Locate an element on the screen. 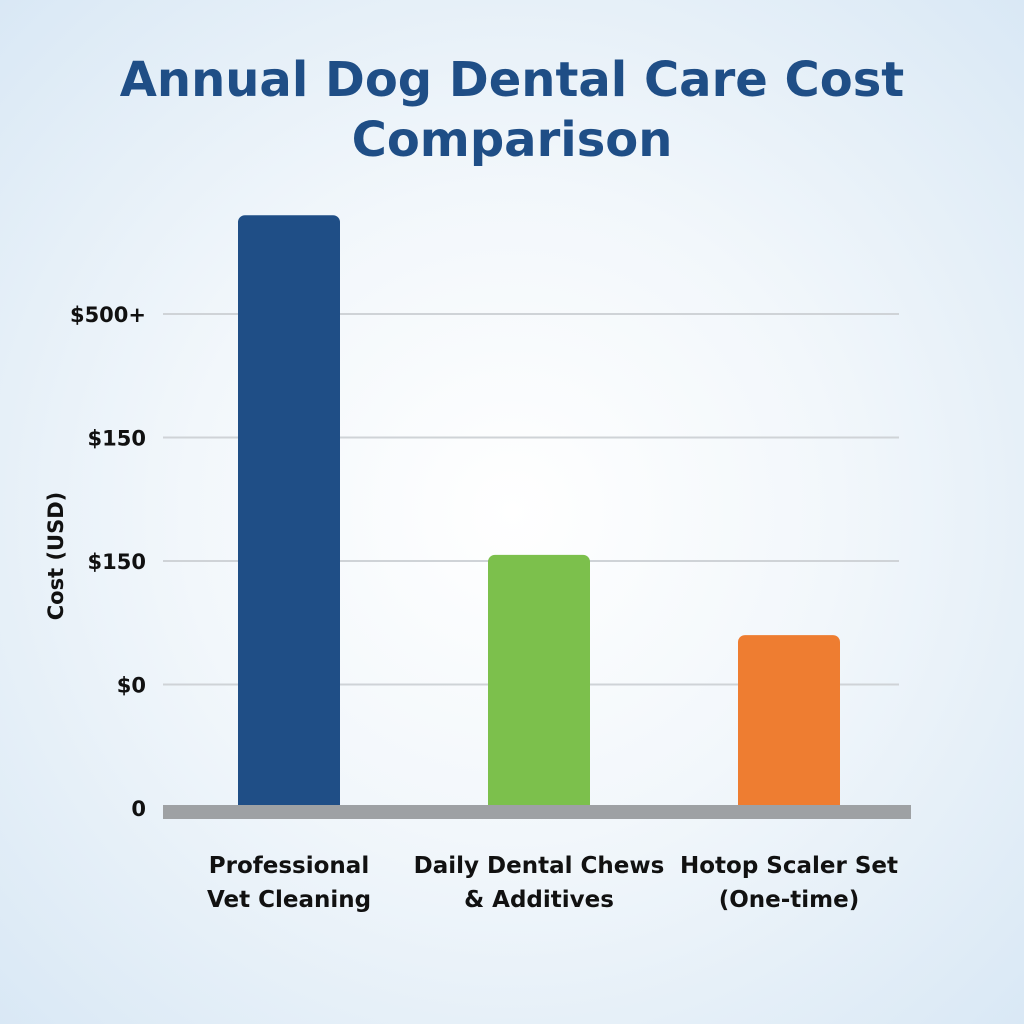  x-category-label: Daily Dental Chews & Additives is located at coordinates (539, 883).